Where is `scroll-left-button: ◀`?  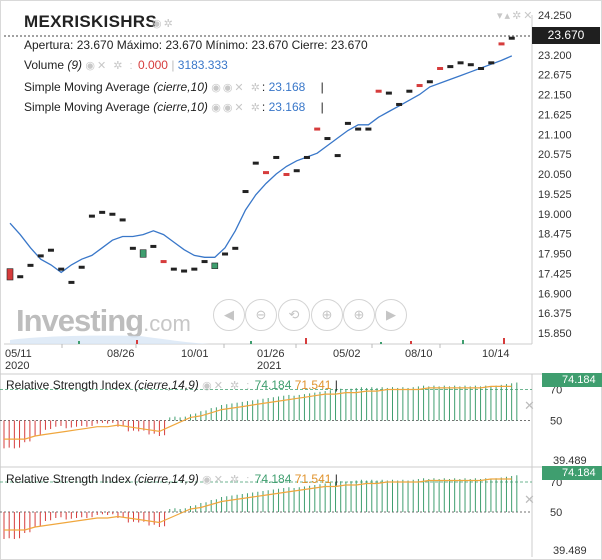 scroll-left-button: ◀ is located at coordinates (229, 315).